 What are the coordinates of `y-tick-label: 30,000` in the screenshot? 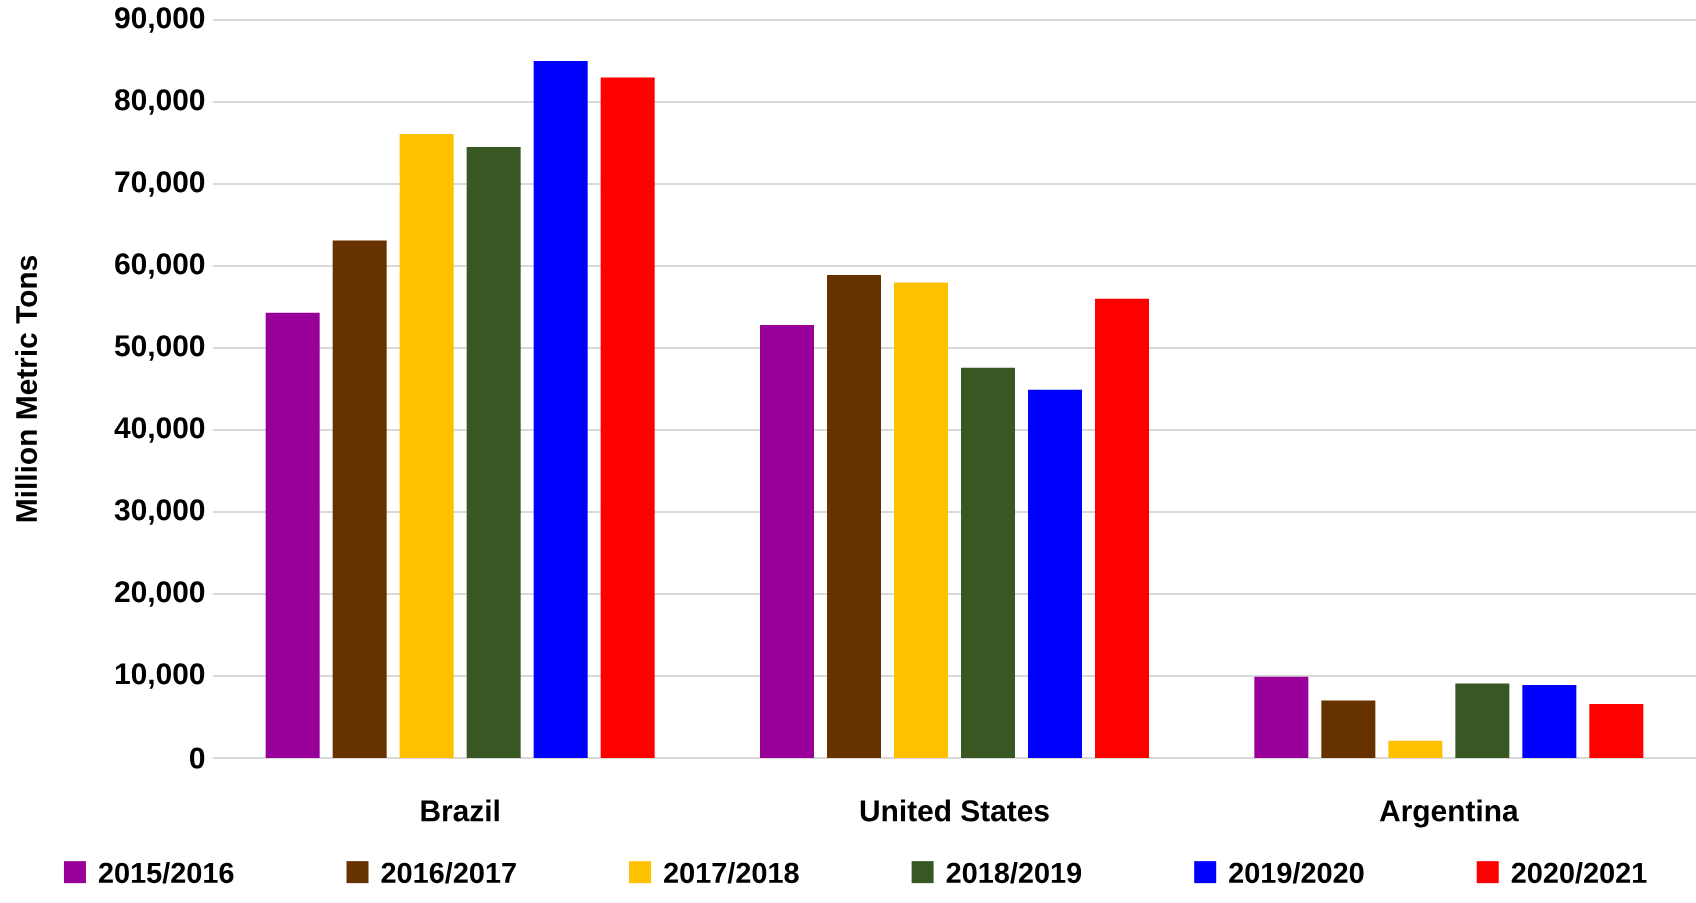 It's located at (159, 512).